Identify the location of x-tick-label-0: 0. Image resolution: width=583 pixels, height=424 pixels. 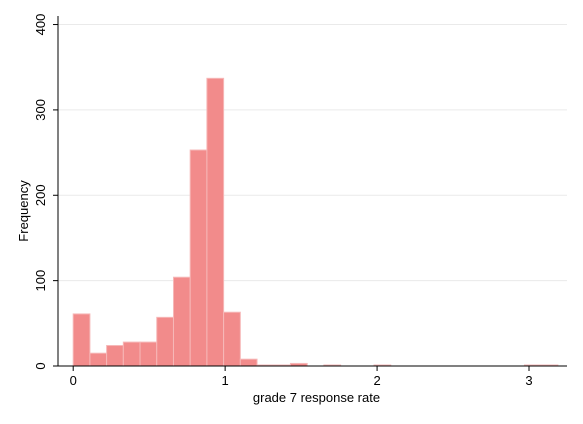
(73, 380).